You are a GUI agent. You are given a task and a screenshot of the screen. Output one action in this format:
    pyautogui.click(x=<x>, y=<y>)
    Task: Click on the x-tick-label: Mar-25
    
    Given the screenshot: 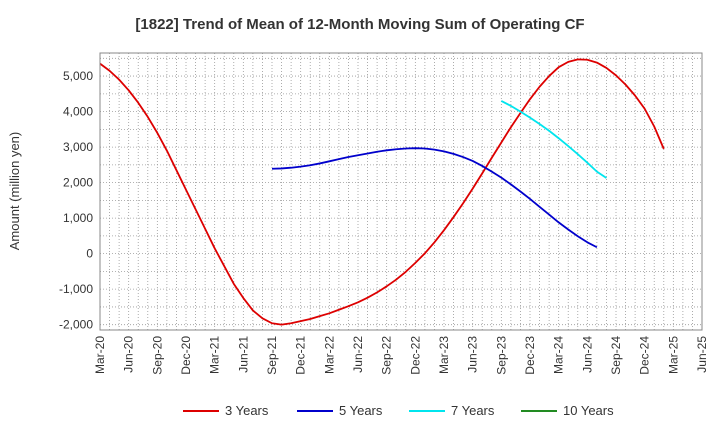 What is the action you would take?
    pyautogui.click(x=673, y=355)
    